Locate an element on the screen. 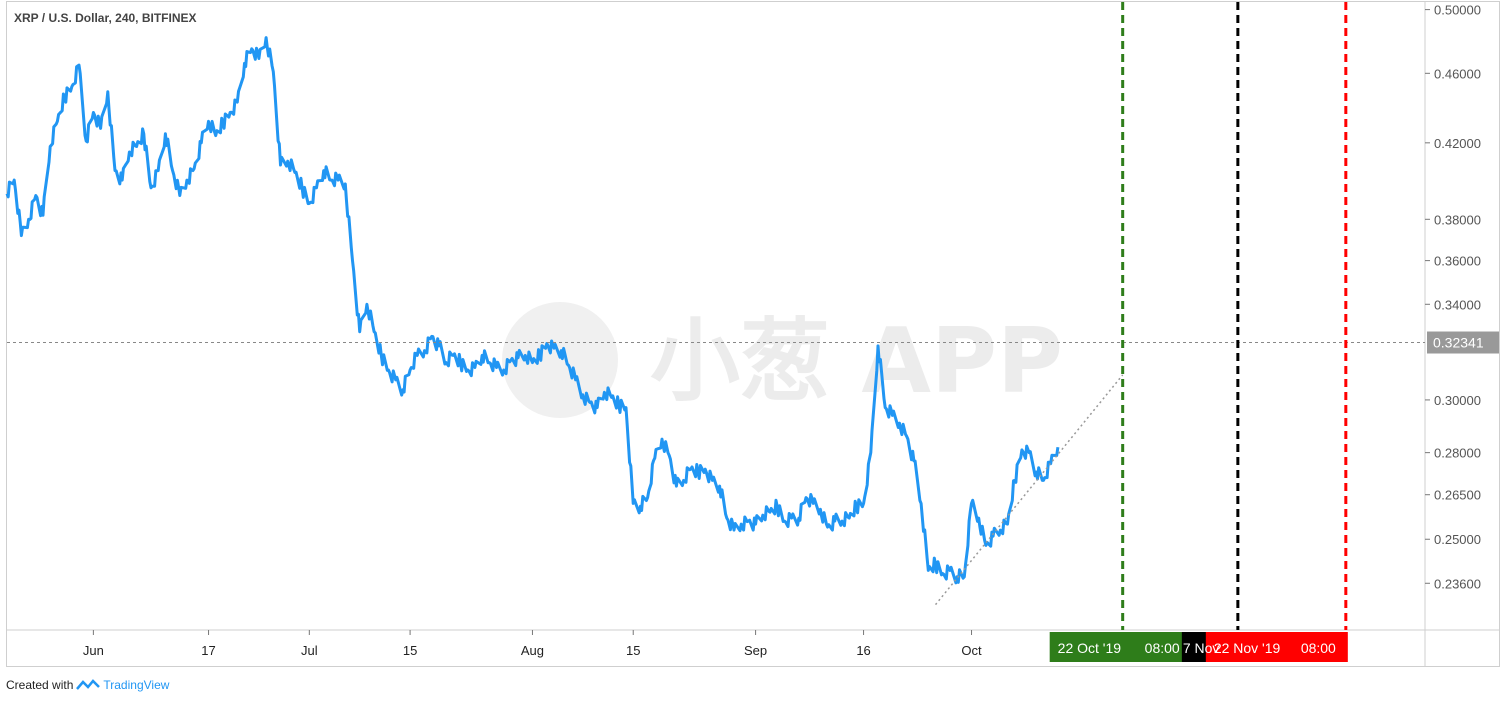  watermark-text: 小葱 APP is located at coordinates (856, 361).